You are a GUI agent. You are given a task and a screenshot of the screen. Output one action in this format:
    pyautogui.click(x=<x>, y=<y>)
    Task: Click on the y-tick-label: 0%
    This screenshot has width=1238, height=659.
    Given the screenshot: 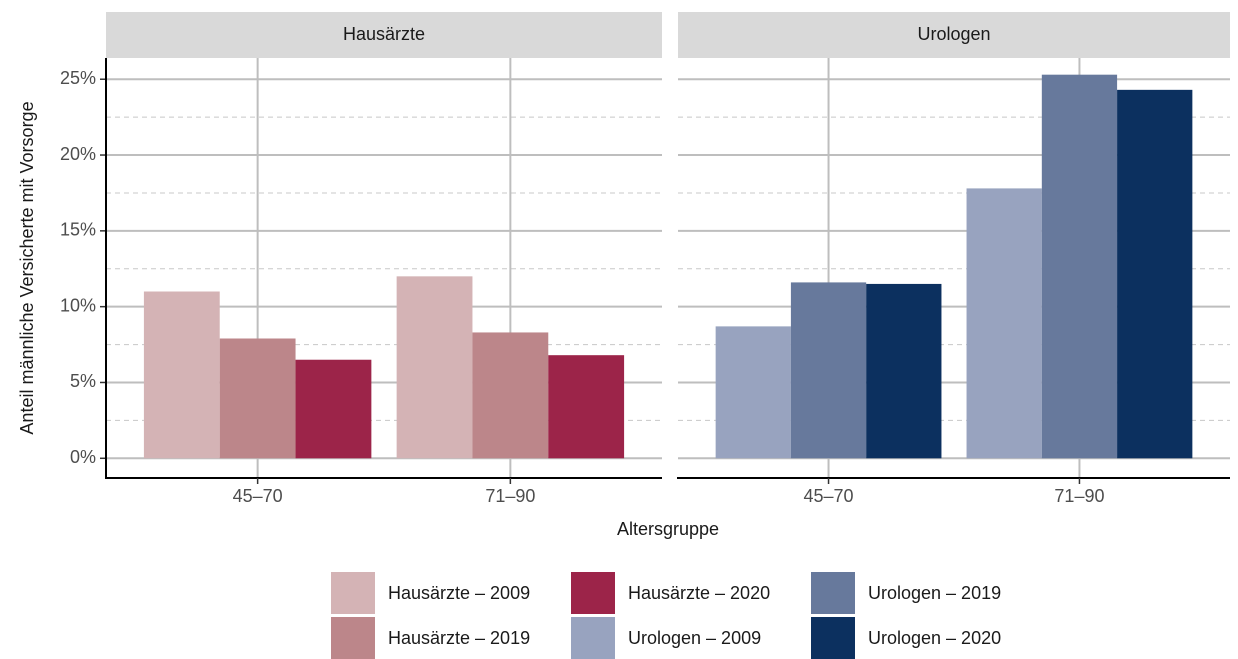 What is the action you would take?
    pyautogui.click(x=83, y=457)
    